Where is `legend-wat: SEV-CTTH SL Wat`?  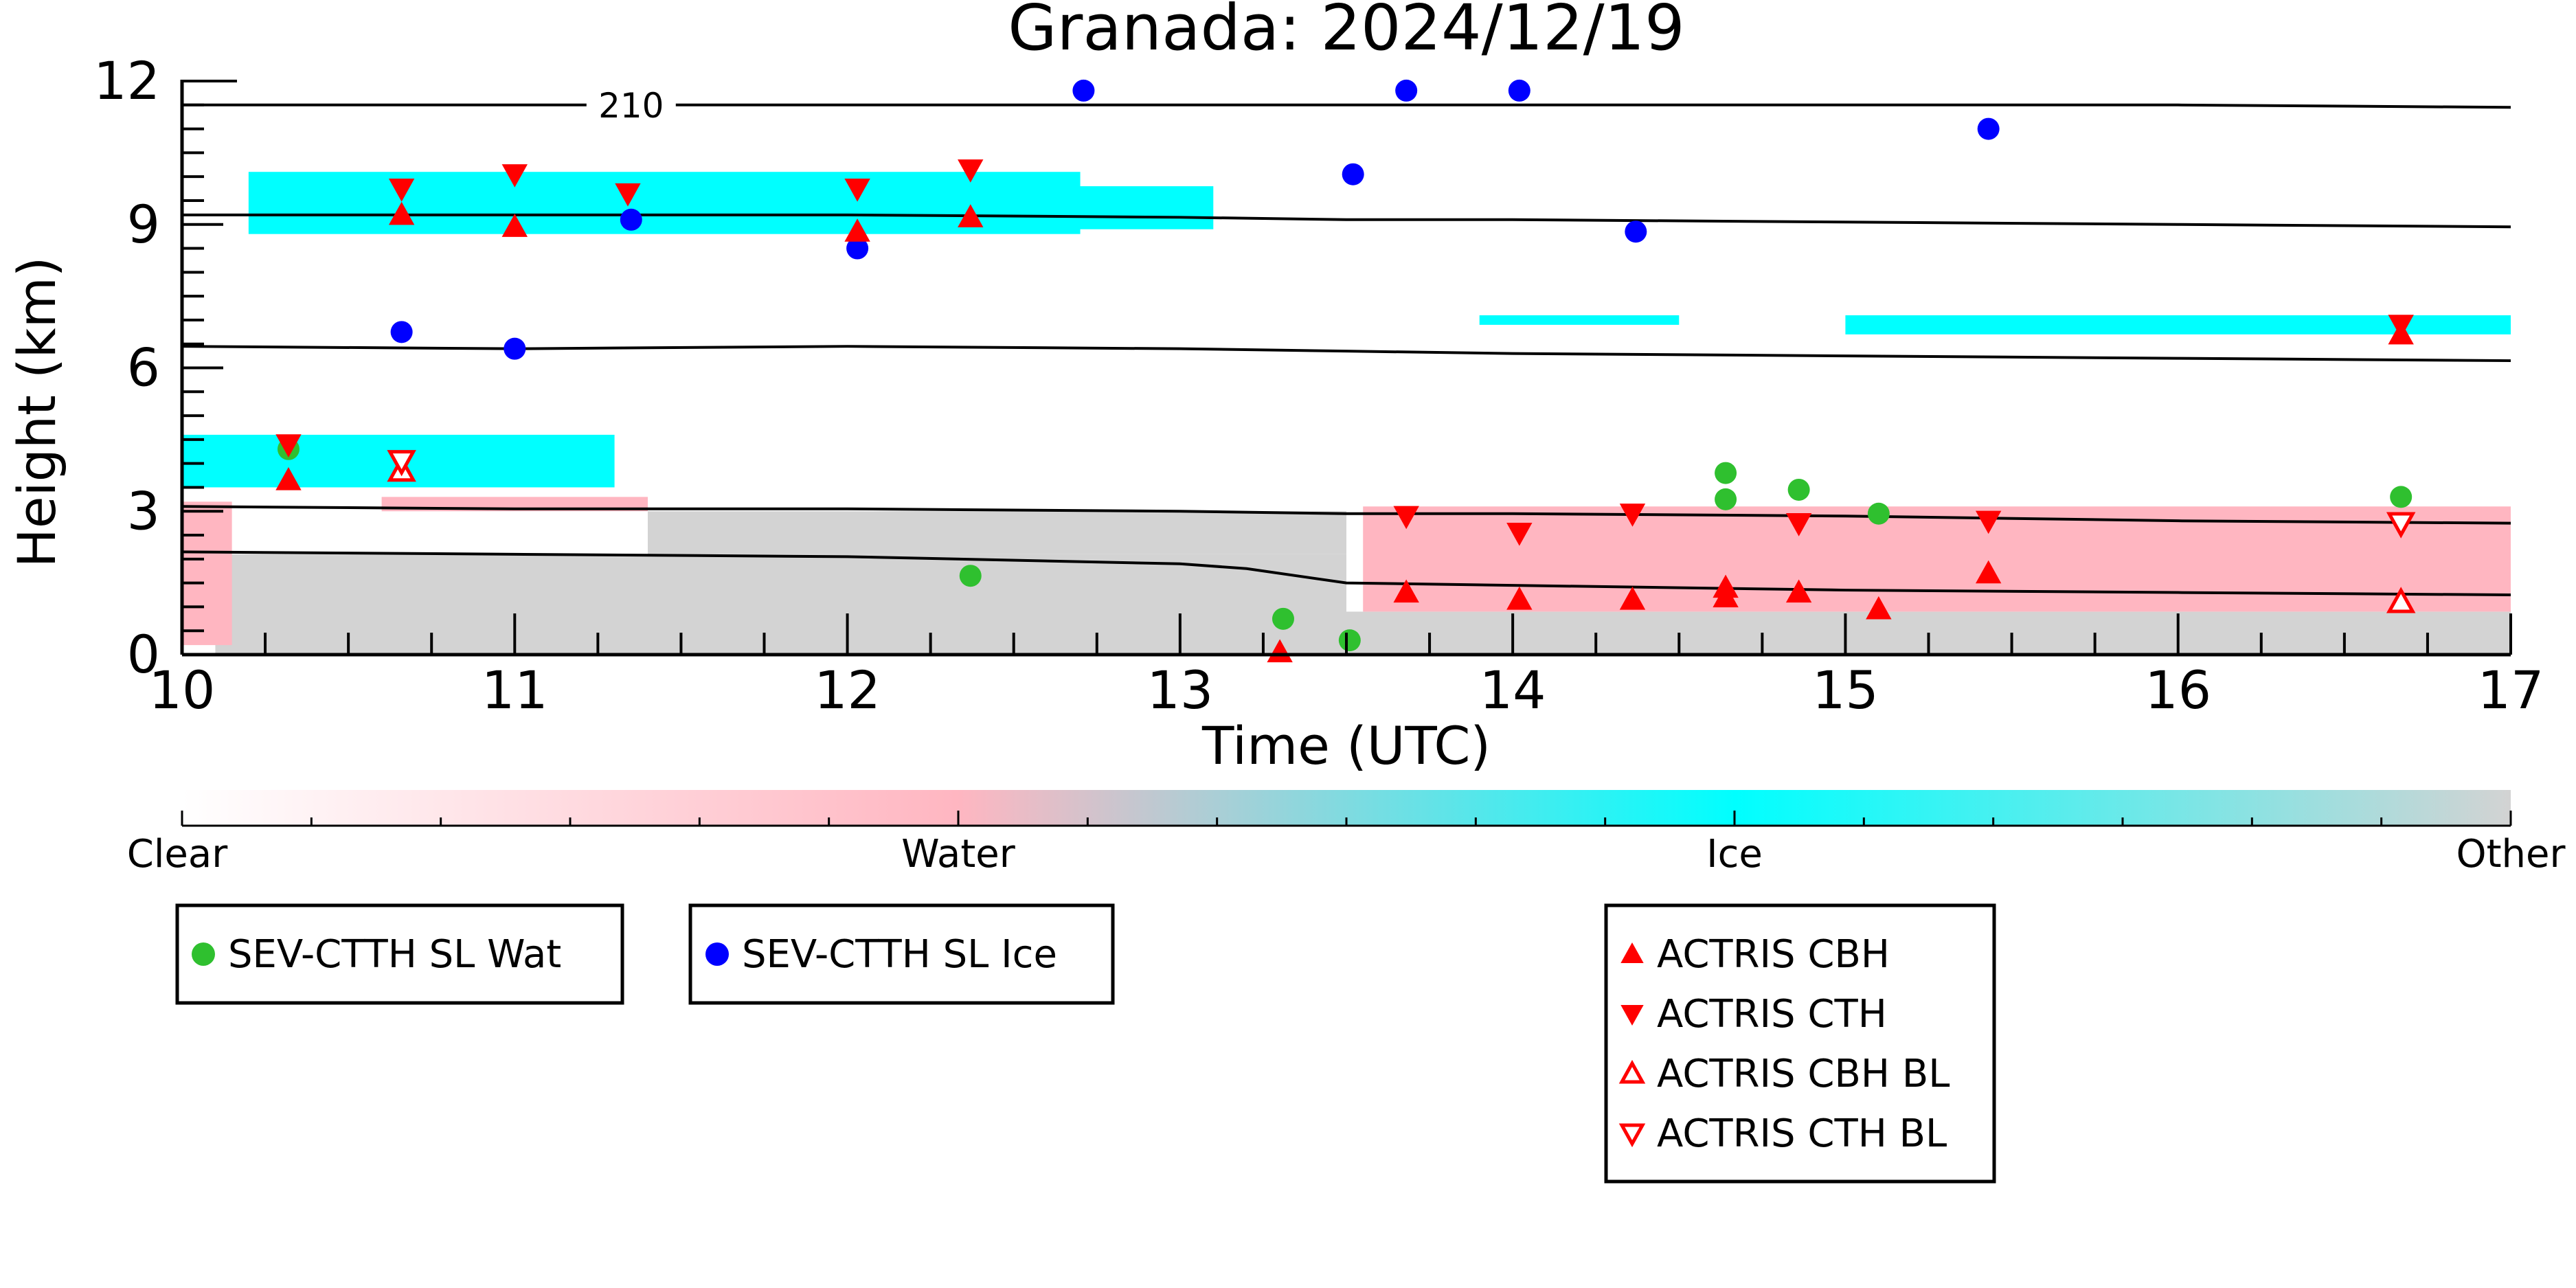
legend-wat: SEV-CTTH SL Wat is located at coordinates (399, 954).